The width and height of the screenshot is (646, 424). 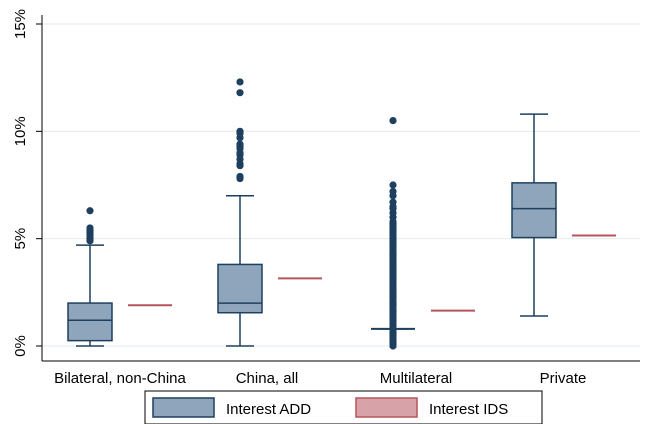 I want to click on x-tick-label: China, all, so click(x=267, y=378).